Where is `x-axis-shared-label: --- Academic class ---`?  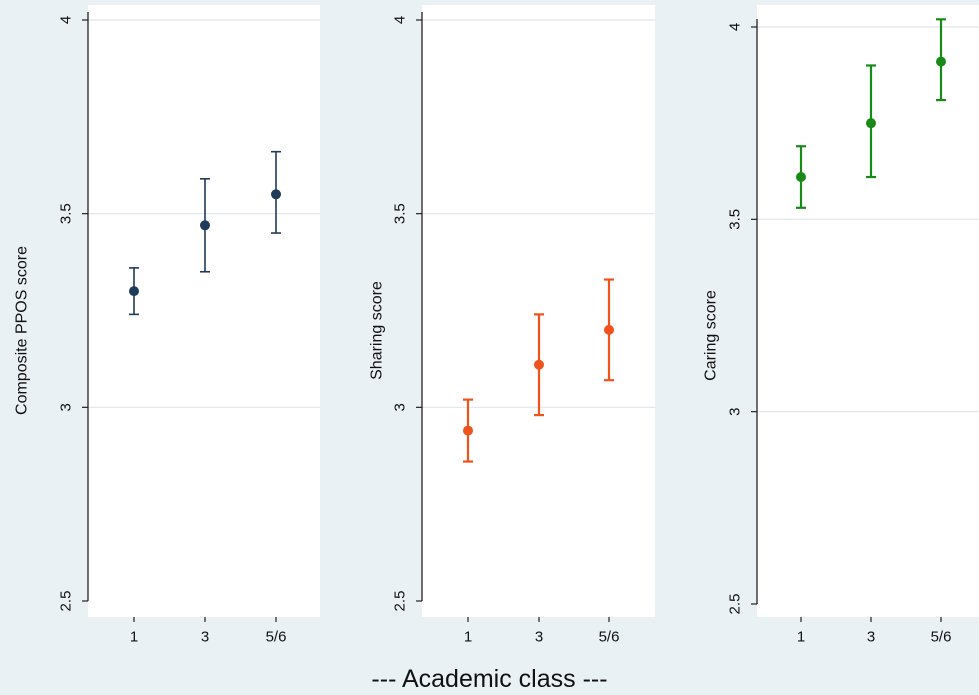 x-axis-shared-label: --- Academic class --- is located at coordinates (489, 679).